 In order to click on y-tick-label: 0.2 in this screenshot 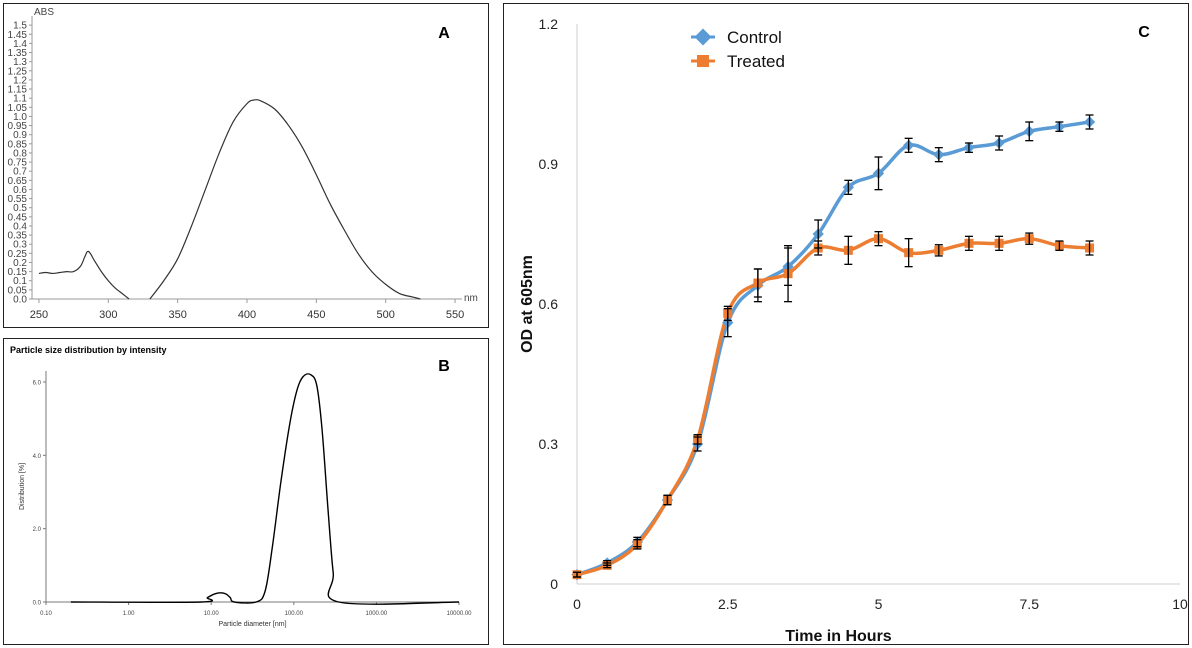, I will do `click(20, 263)`.